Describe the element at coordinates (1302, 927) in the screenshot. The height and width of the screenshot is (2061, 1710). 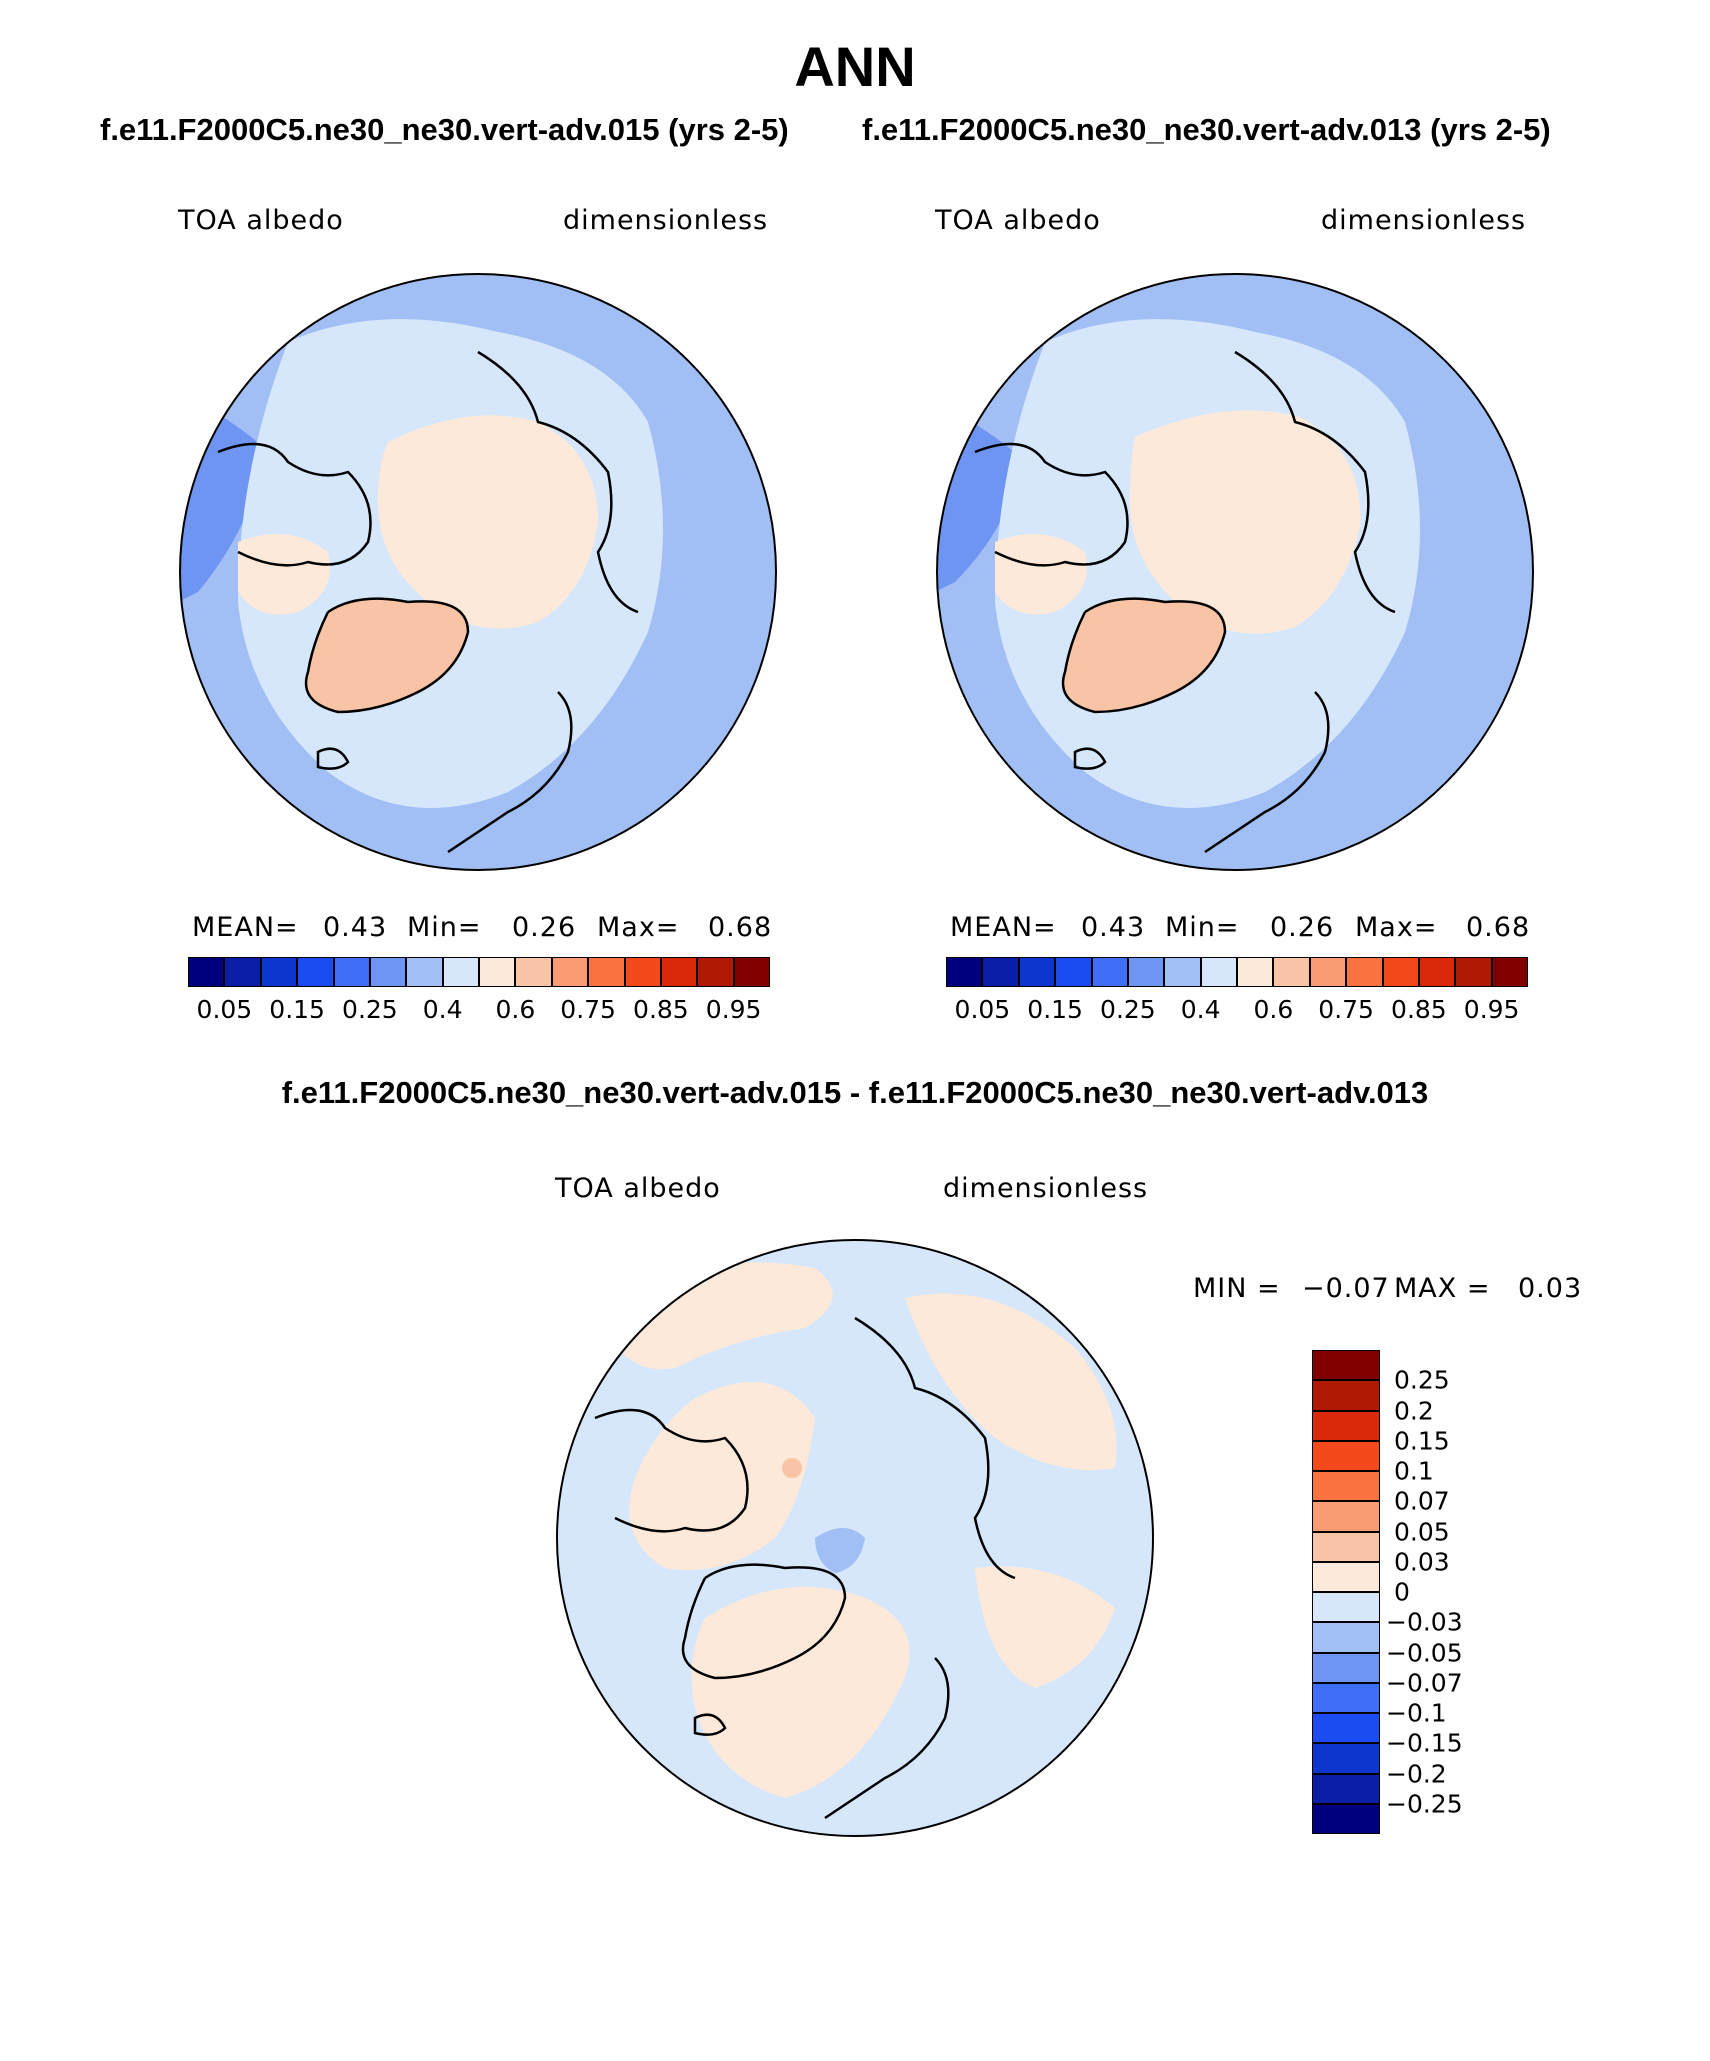
I see `right-min-value: 0.26` at that location.